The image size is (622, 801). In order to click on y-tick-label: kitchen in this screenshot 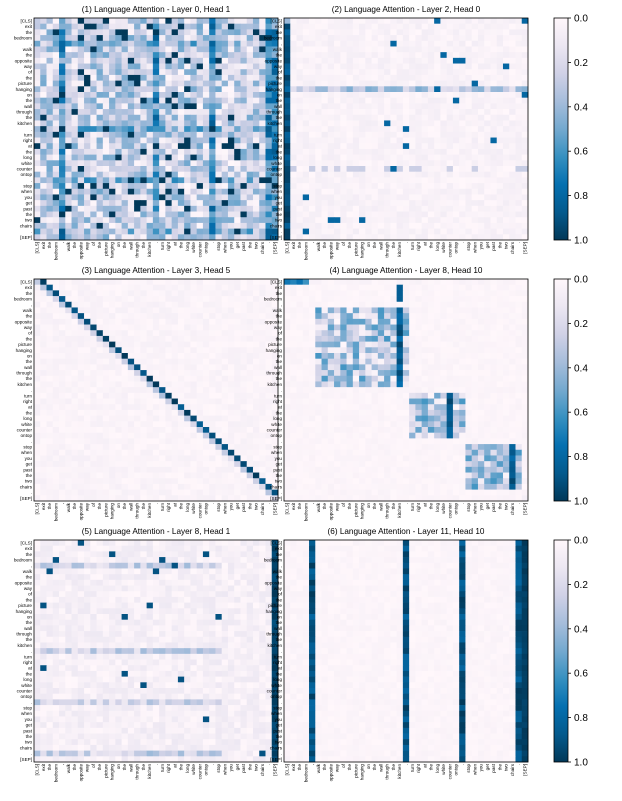, I will do `click(24, 384)`.